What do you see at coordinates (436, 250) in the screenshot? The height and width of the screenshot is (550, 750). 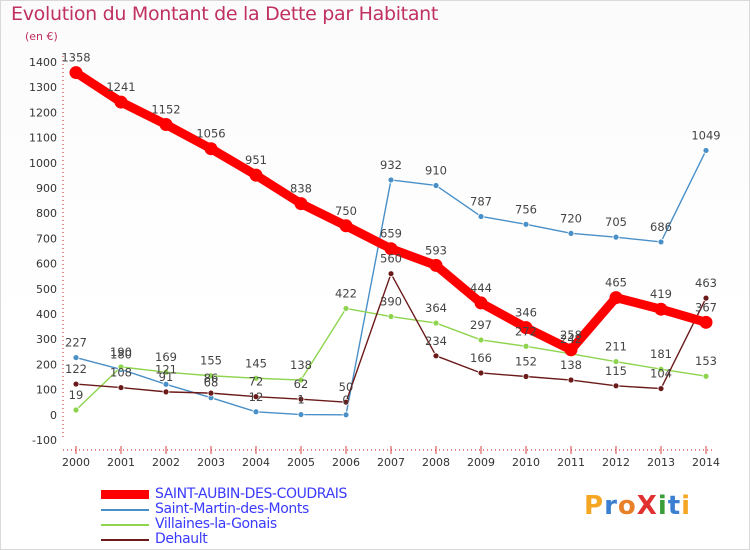 I see `data-label: 593` at bounding box center [436, 250].